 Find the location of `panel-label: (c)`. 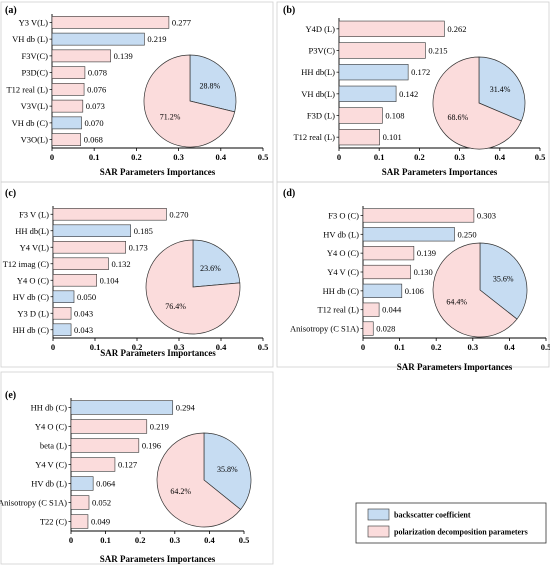

panel-label: (c) is located at coordinates (10, 193).